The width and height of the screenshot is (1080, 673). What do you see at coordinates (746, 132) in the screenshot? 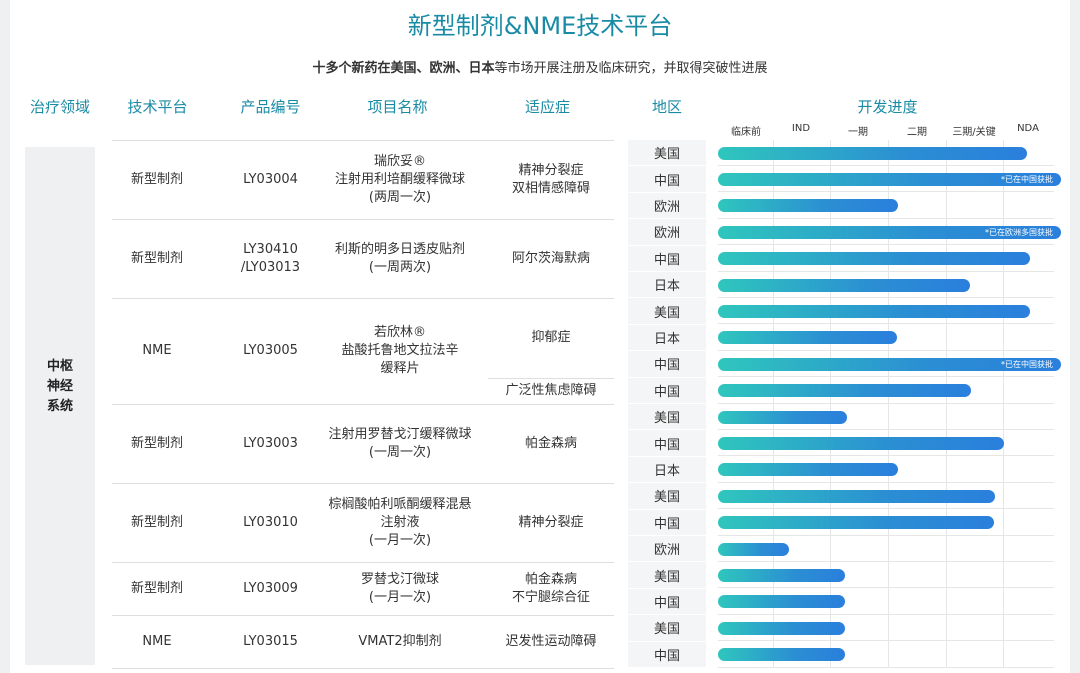
I see `stage-label: 临床前` at bounding box center [746, 132].